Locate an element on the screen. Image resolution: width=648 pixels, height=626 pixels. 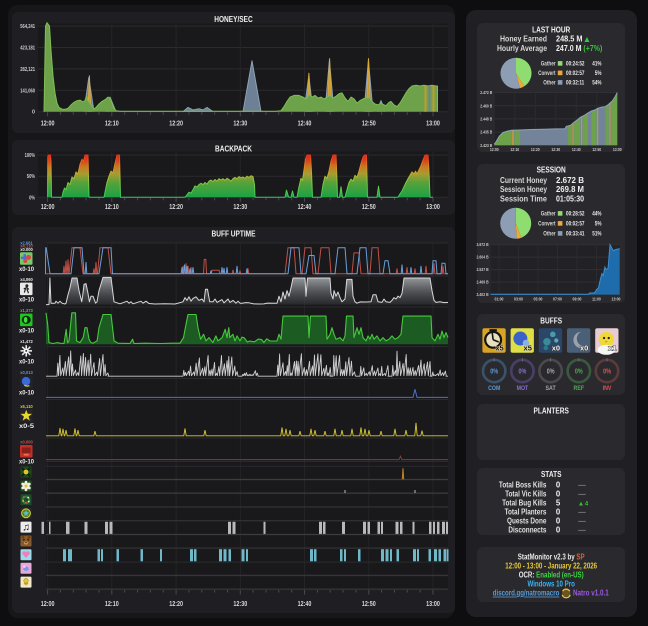
svg-text: StatMonitor v2.3 by SP is located at coordinates (551, 556).